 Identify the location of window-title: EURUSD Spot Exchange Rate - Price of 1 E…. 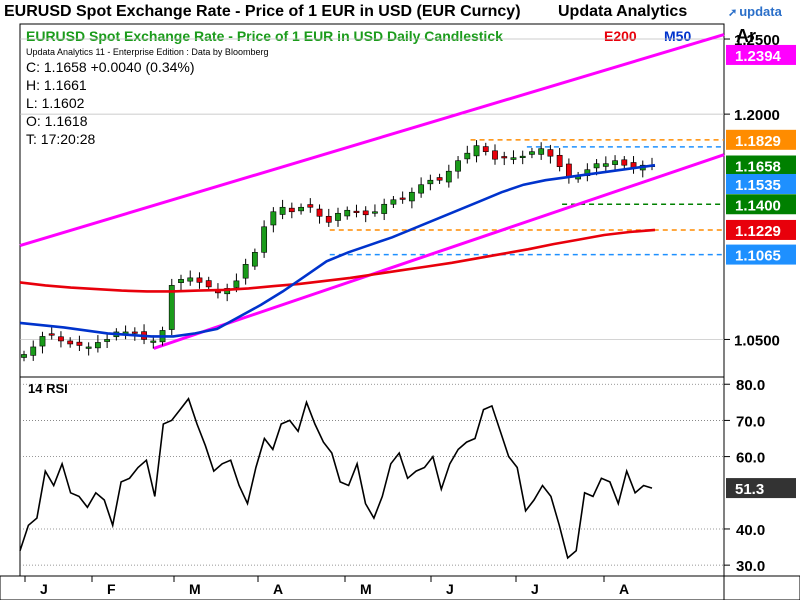
(262, 11).